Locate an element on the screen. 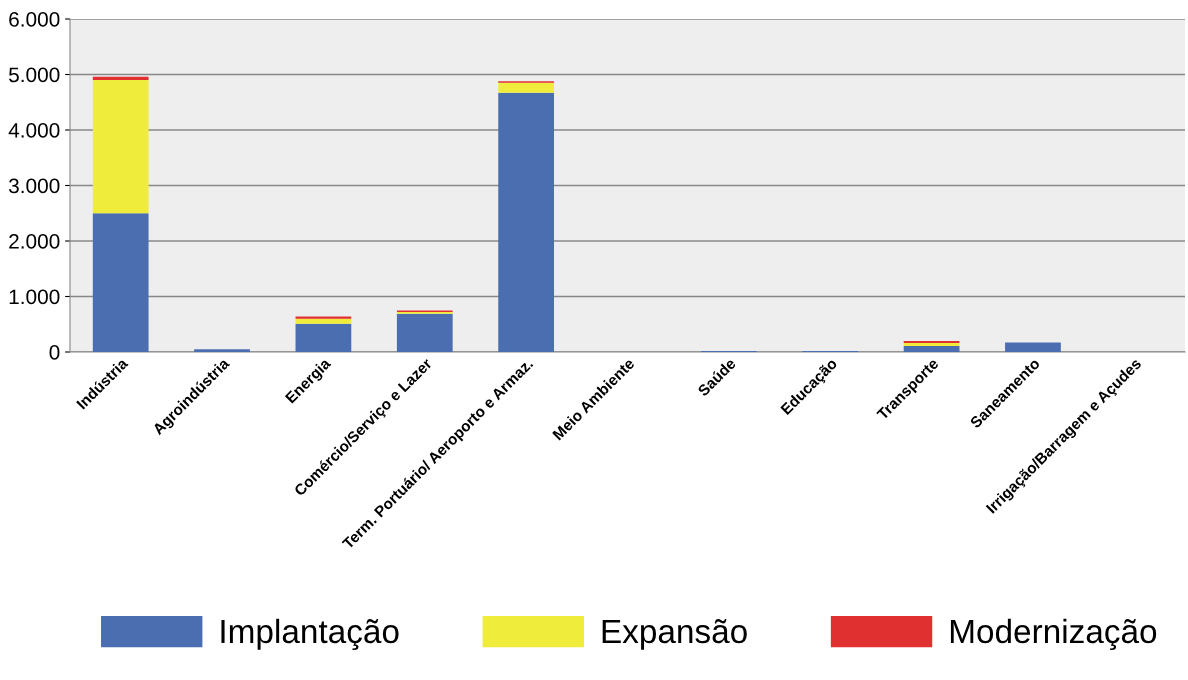 This screenshot has height=680, width=1188. y-tick-label: 3.000 is located at coordinates (34, 186).